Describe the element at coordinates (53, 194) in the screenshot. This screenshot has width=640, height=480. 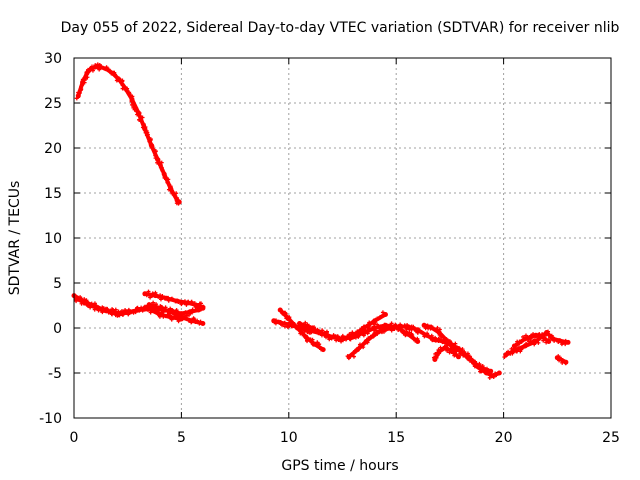
I see `y-tick-label: 15` at that location.